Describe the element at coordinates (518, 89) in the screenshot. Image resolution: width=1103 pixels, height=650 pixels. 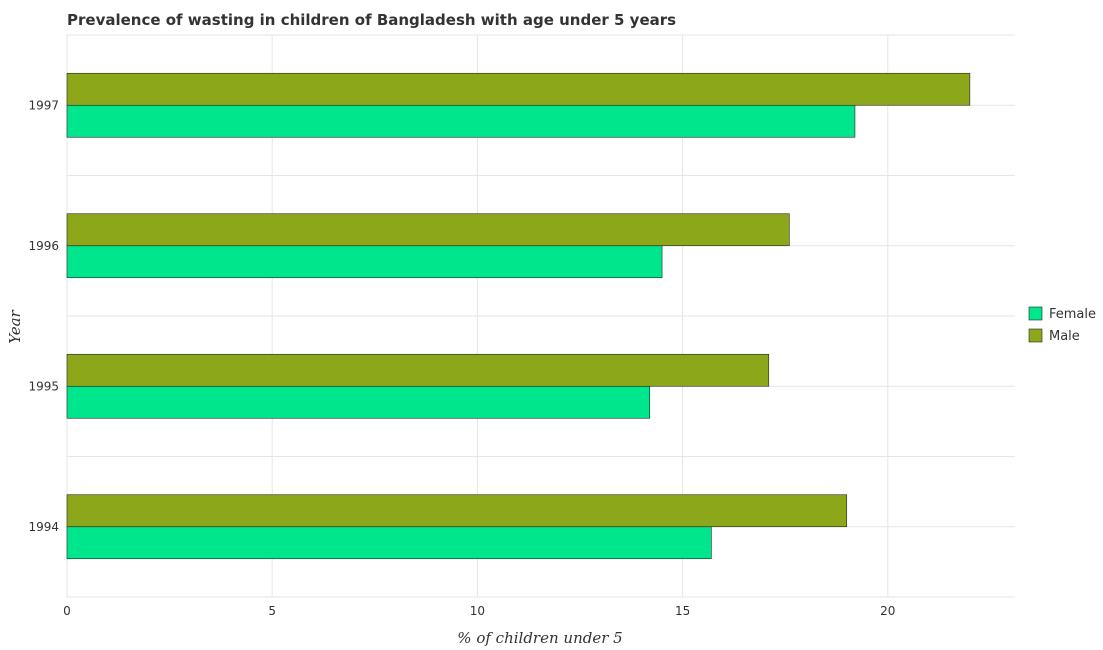
I see `bar-male-1997` at that location.